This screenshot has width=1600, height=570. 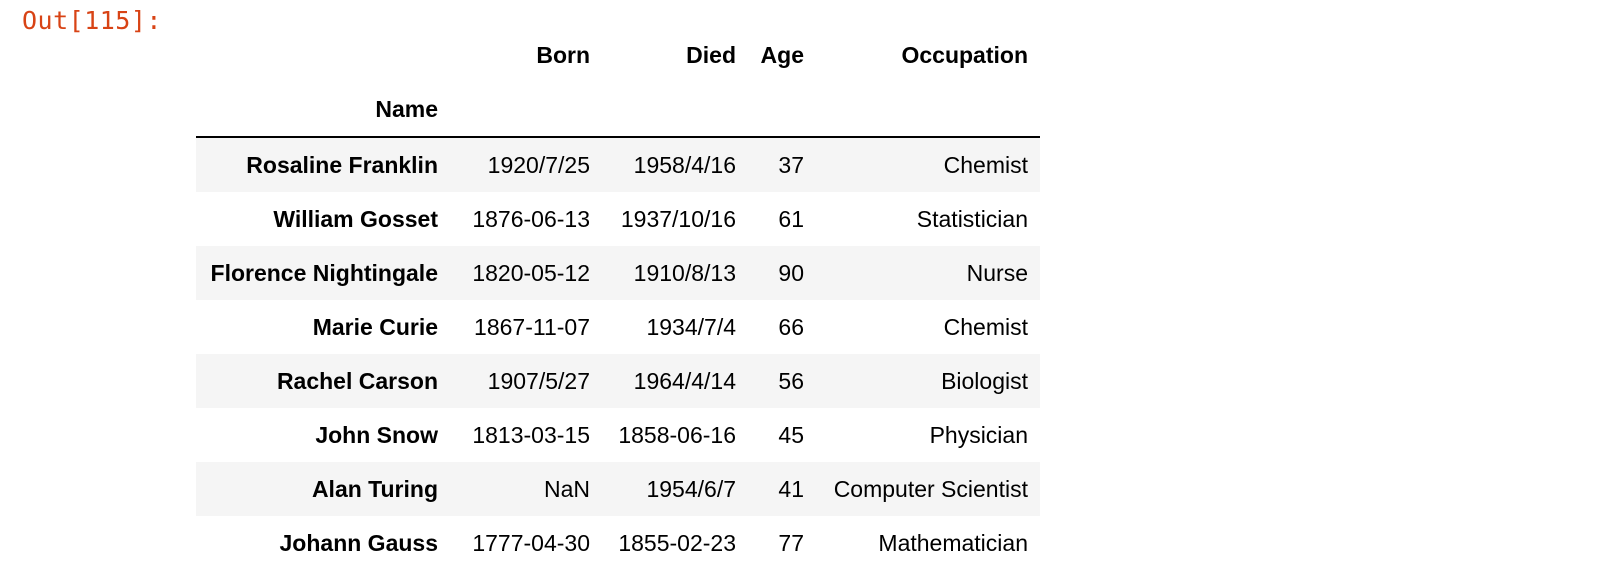 What do you see at coordinates (978, 434) in the screenshot?
I see `cell-occupation: Physician` at bounding box center [978, 434].